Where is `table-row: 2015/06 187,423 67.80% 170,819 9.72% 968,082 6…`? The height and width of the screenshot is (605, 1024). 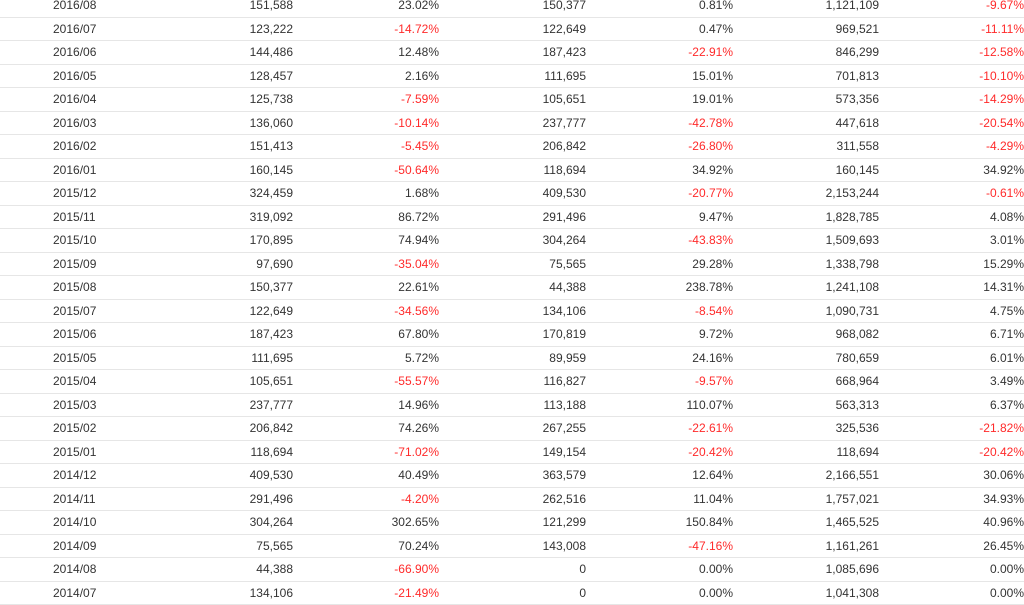
table-row: 2015/06 187,423 67.80% 170,819 9.72% 968,082 6… is located at coordinates (512, 334).